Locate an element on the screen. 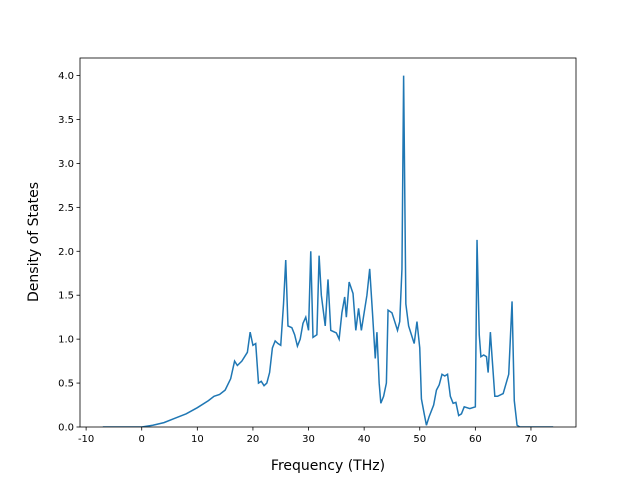 The width and height of the screenshot is (640, 480). x-tick-label: 0 is located at coordinates (142, 439).